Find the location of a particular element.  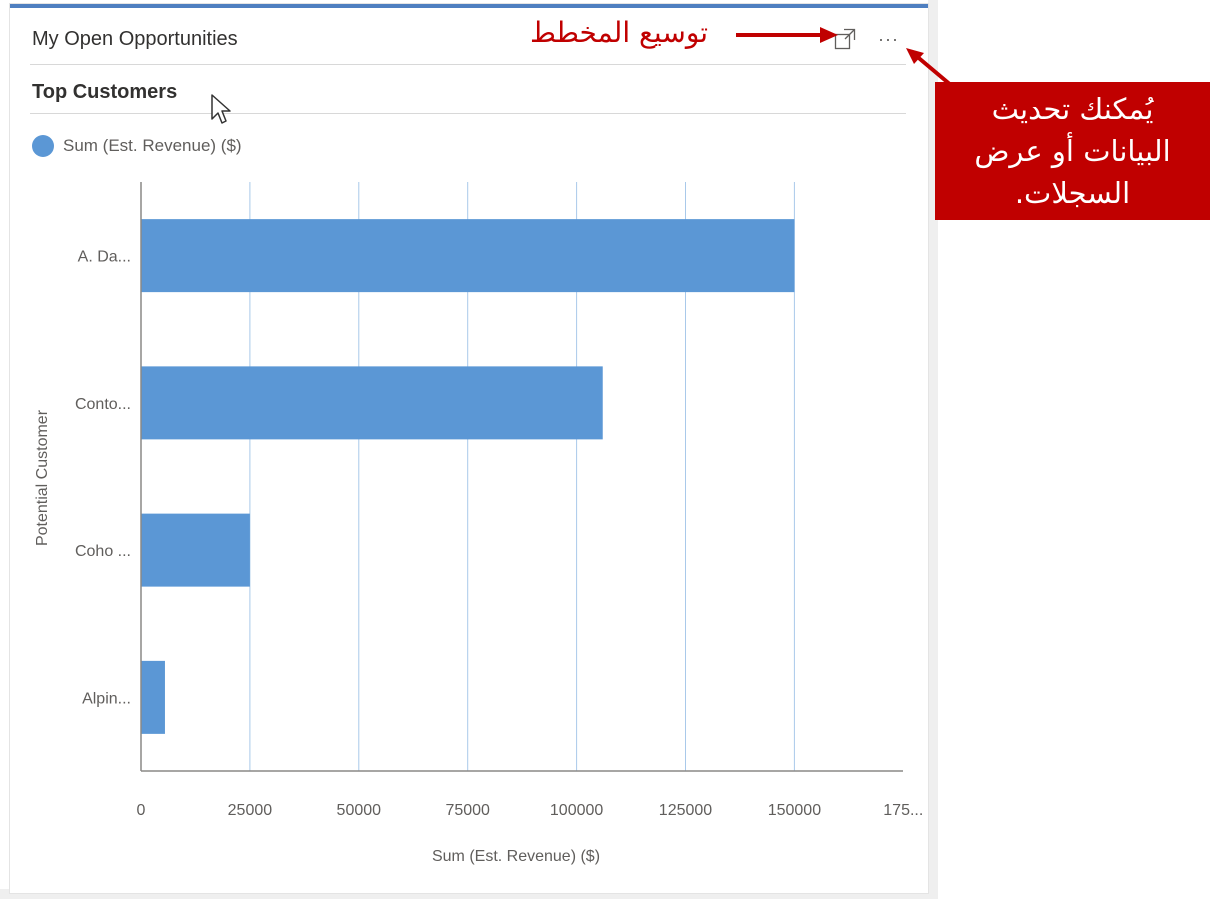

page-background is located at coordinates (933, 449).